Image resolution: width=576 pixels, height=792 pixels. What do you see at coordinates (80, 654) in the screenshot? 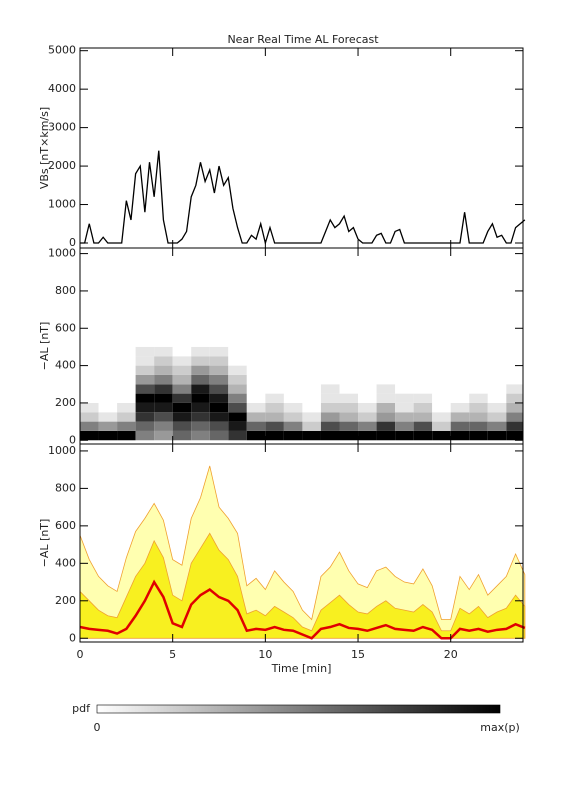
I see `x-tick-label: 0` at bounding box center [80, 654].